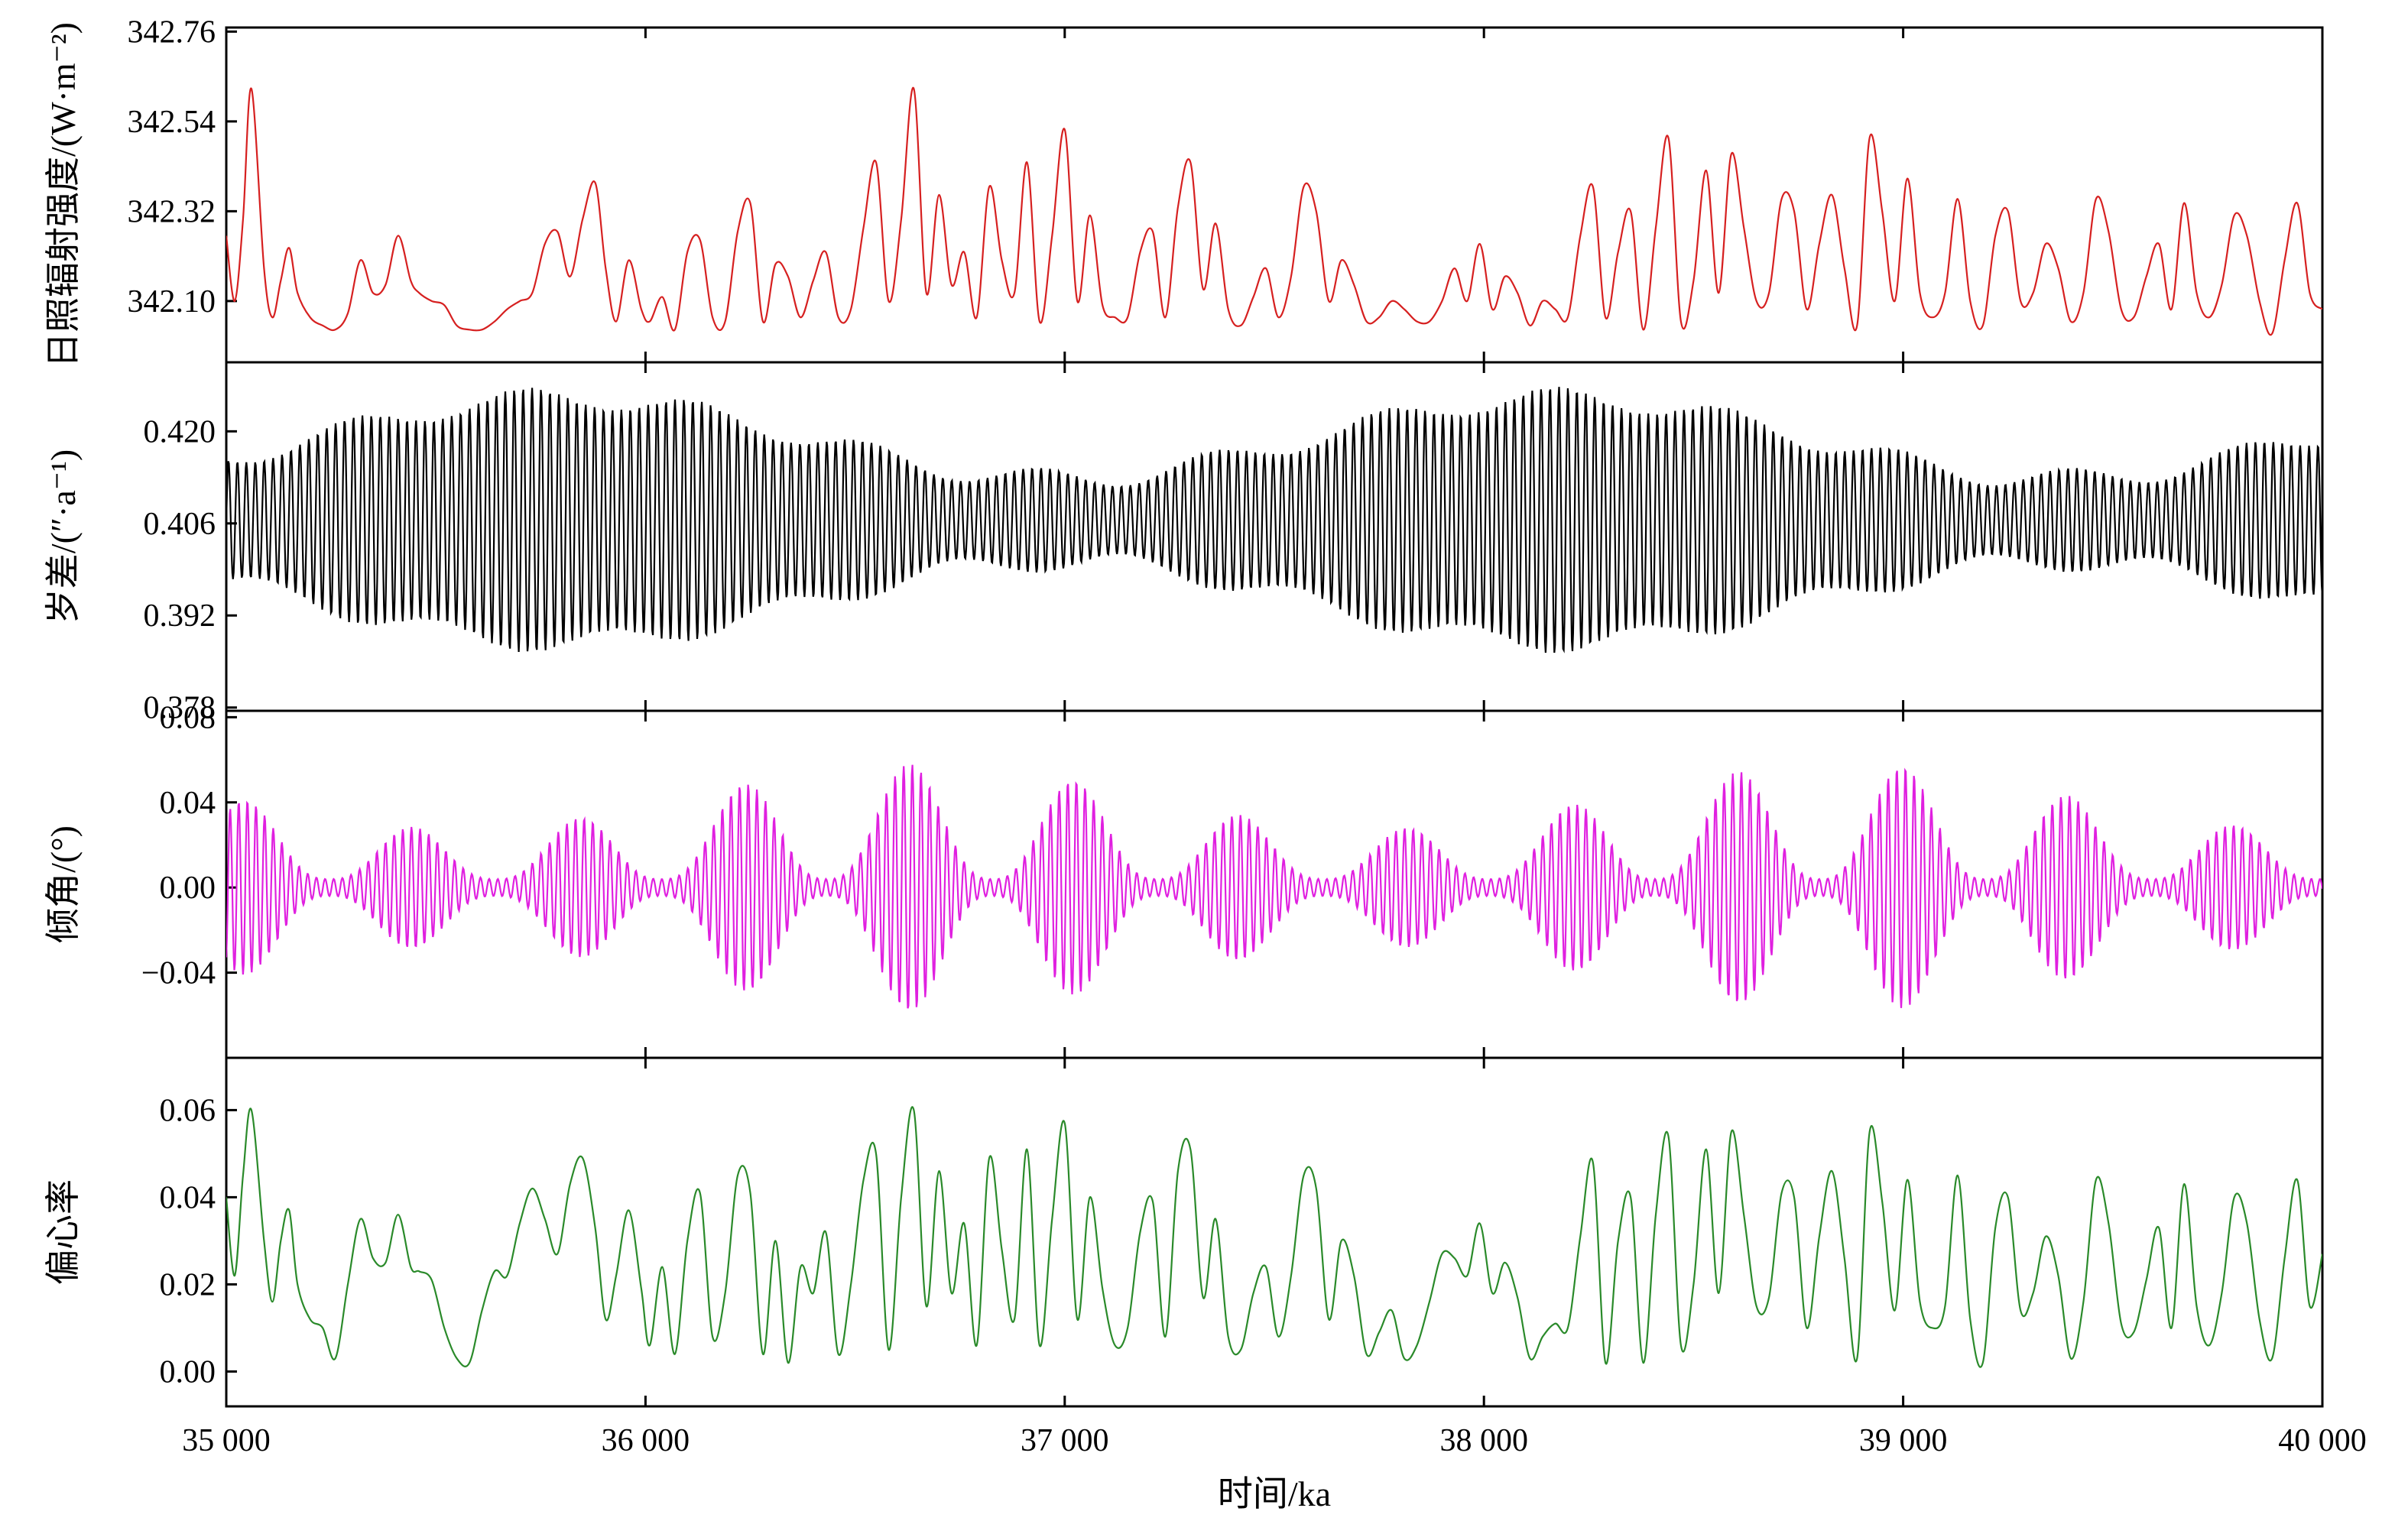  What do you see at coordinates (180, 524) in the screenshot?
I see `y-tick-label: 0.406` at bounding box center [180, 524].